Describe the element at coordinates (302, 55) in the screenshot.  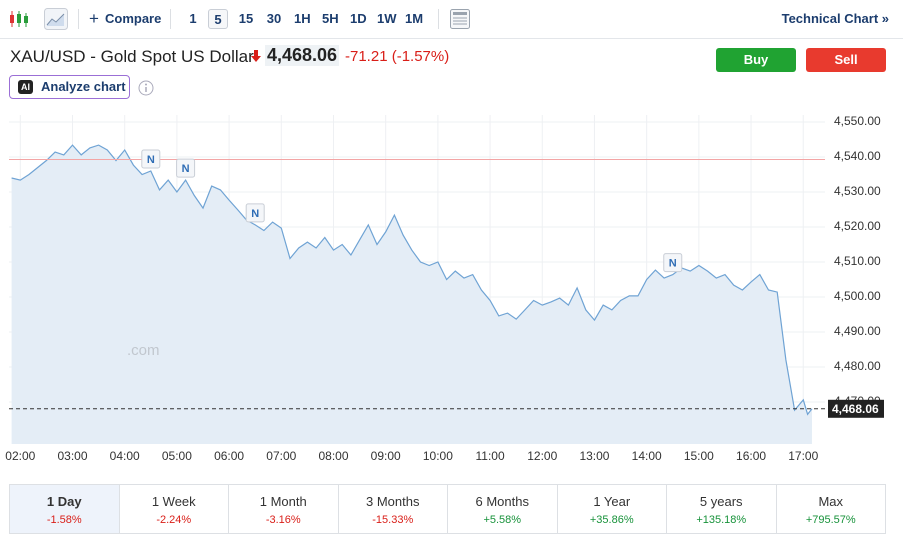
I see `last-price: 4,468.06` at that location.